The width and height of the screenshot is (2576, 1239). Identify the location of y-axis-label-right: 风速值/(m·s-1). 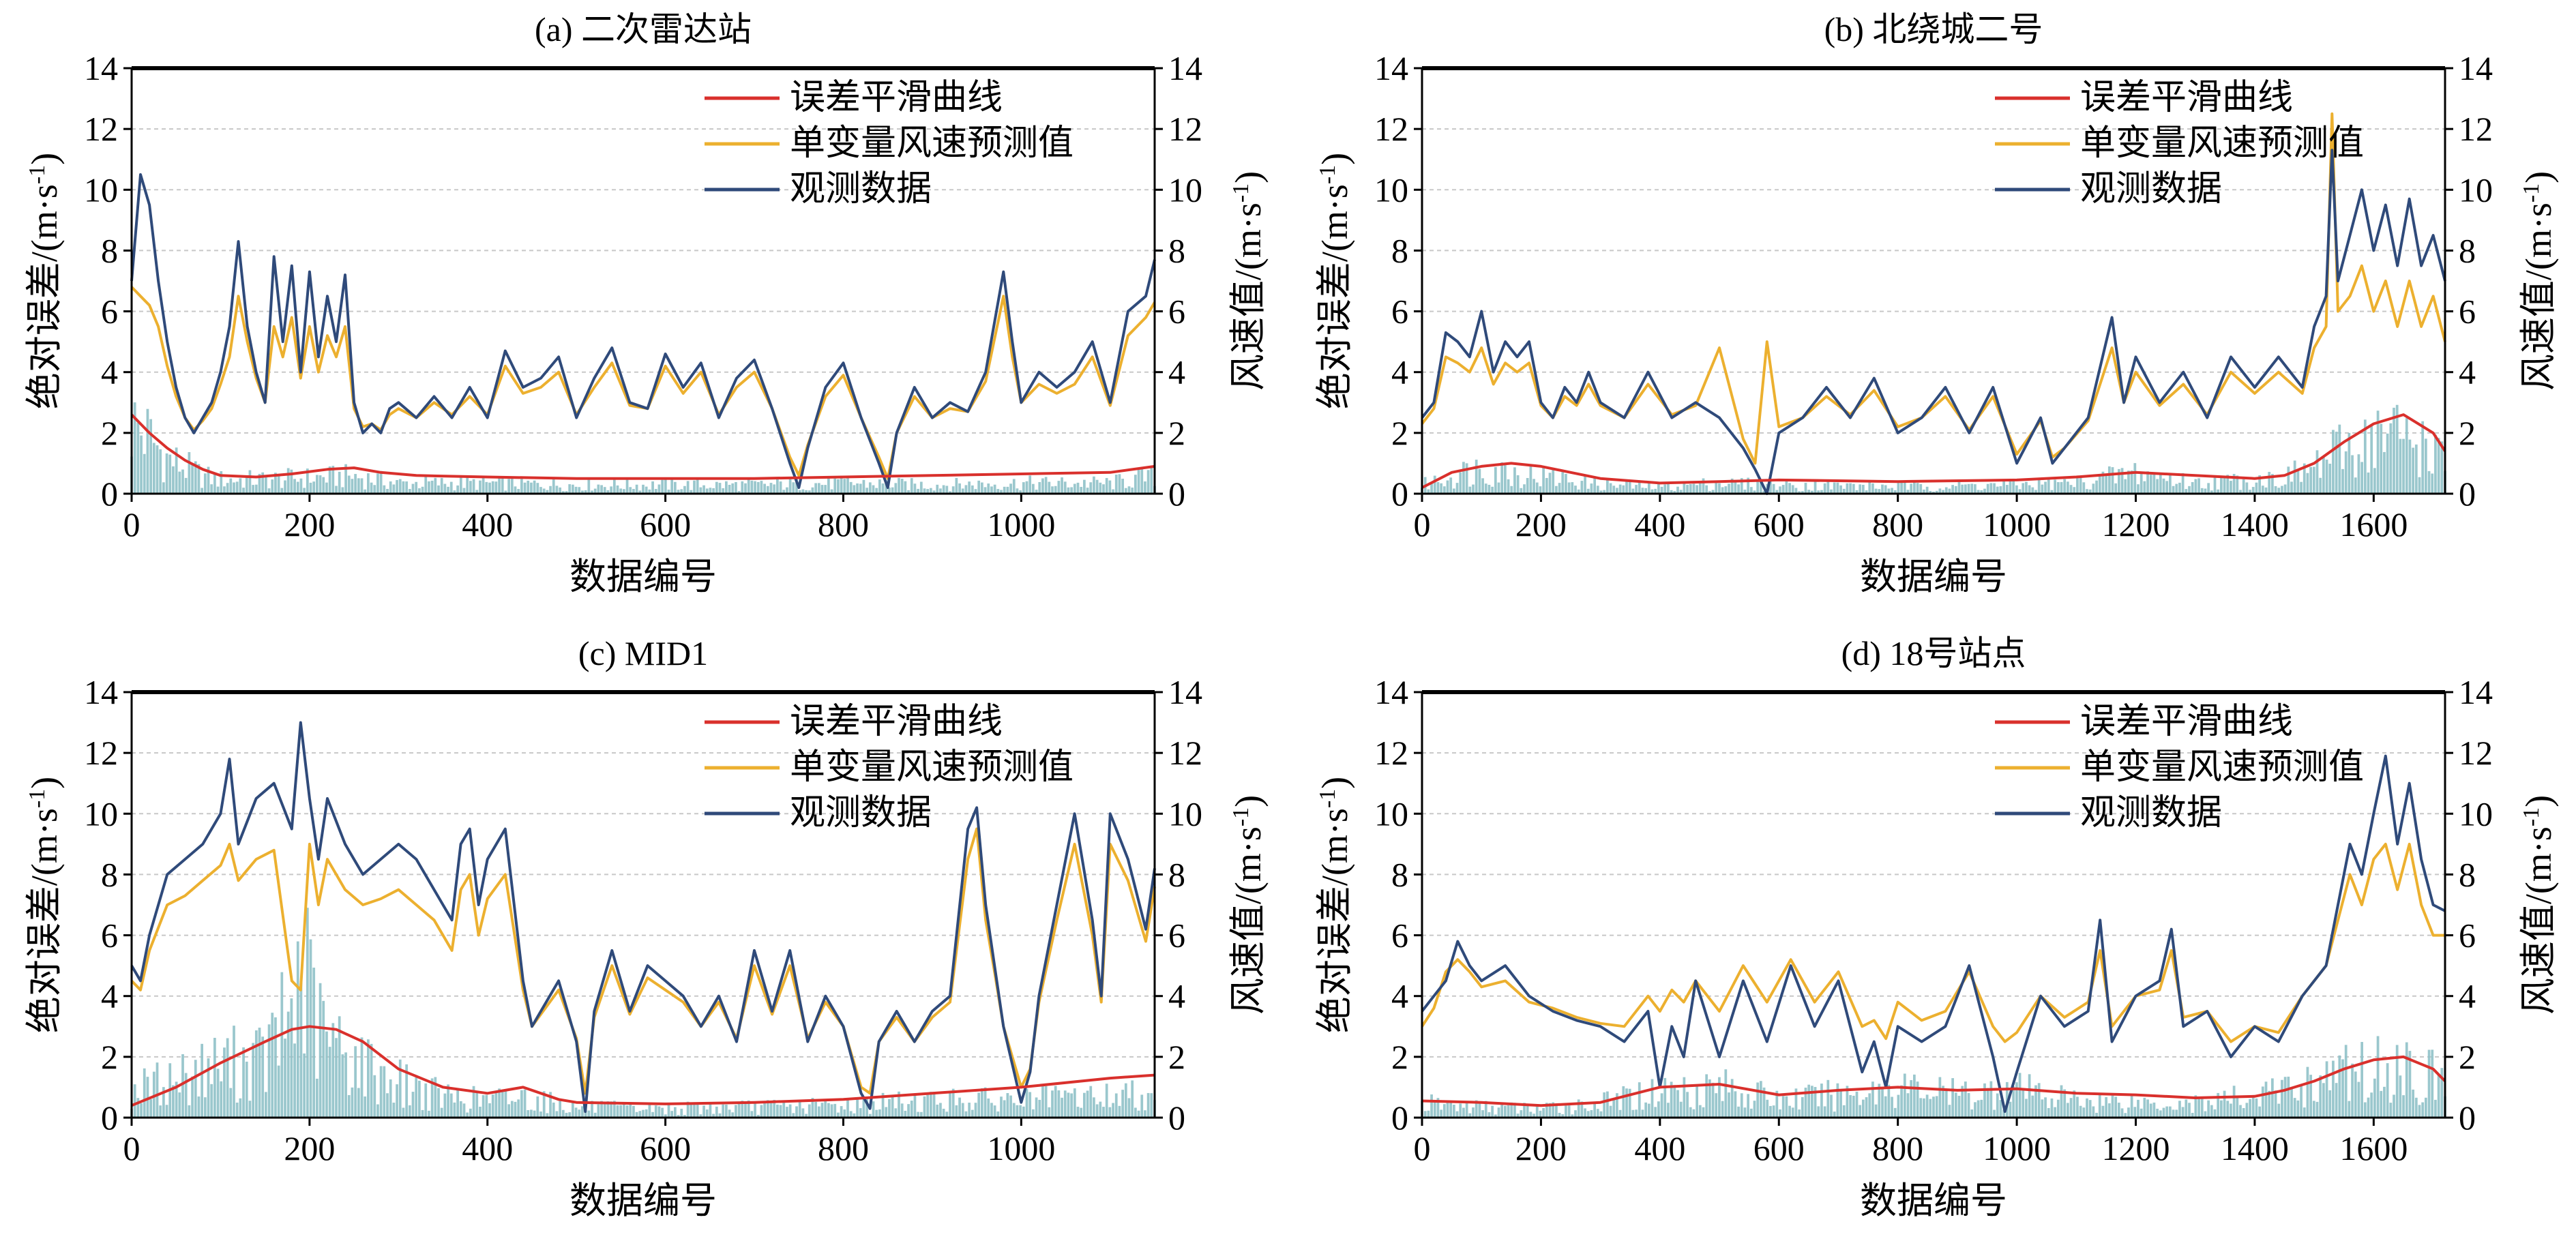
(2538, 281).